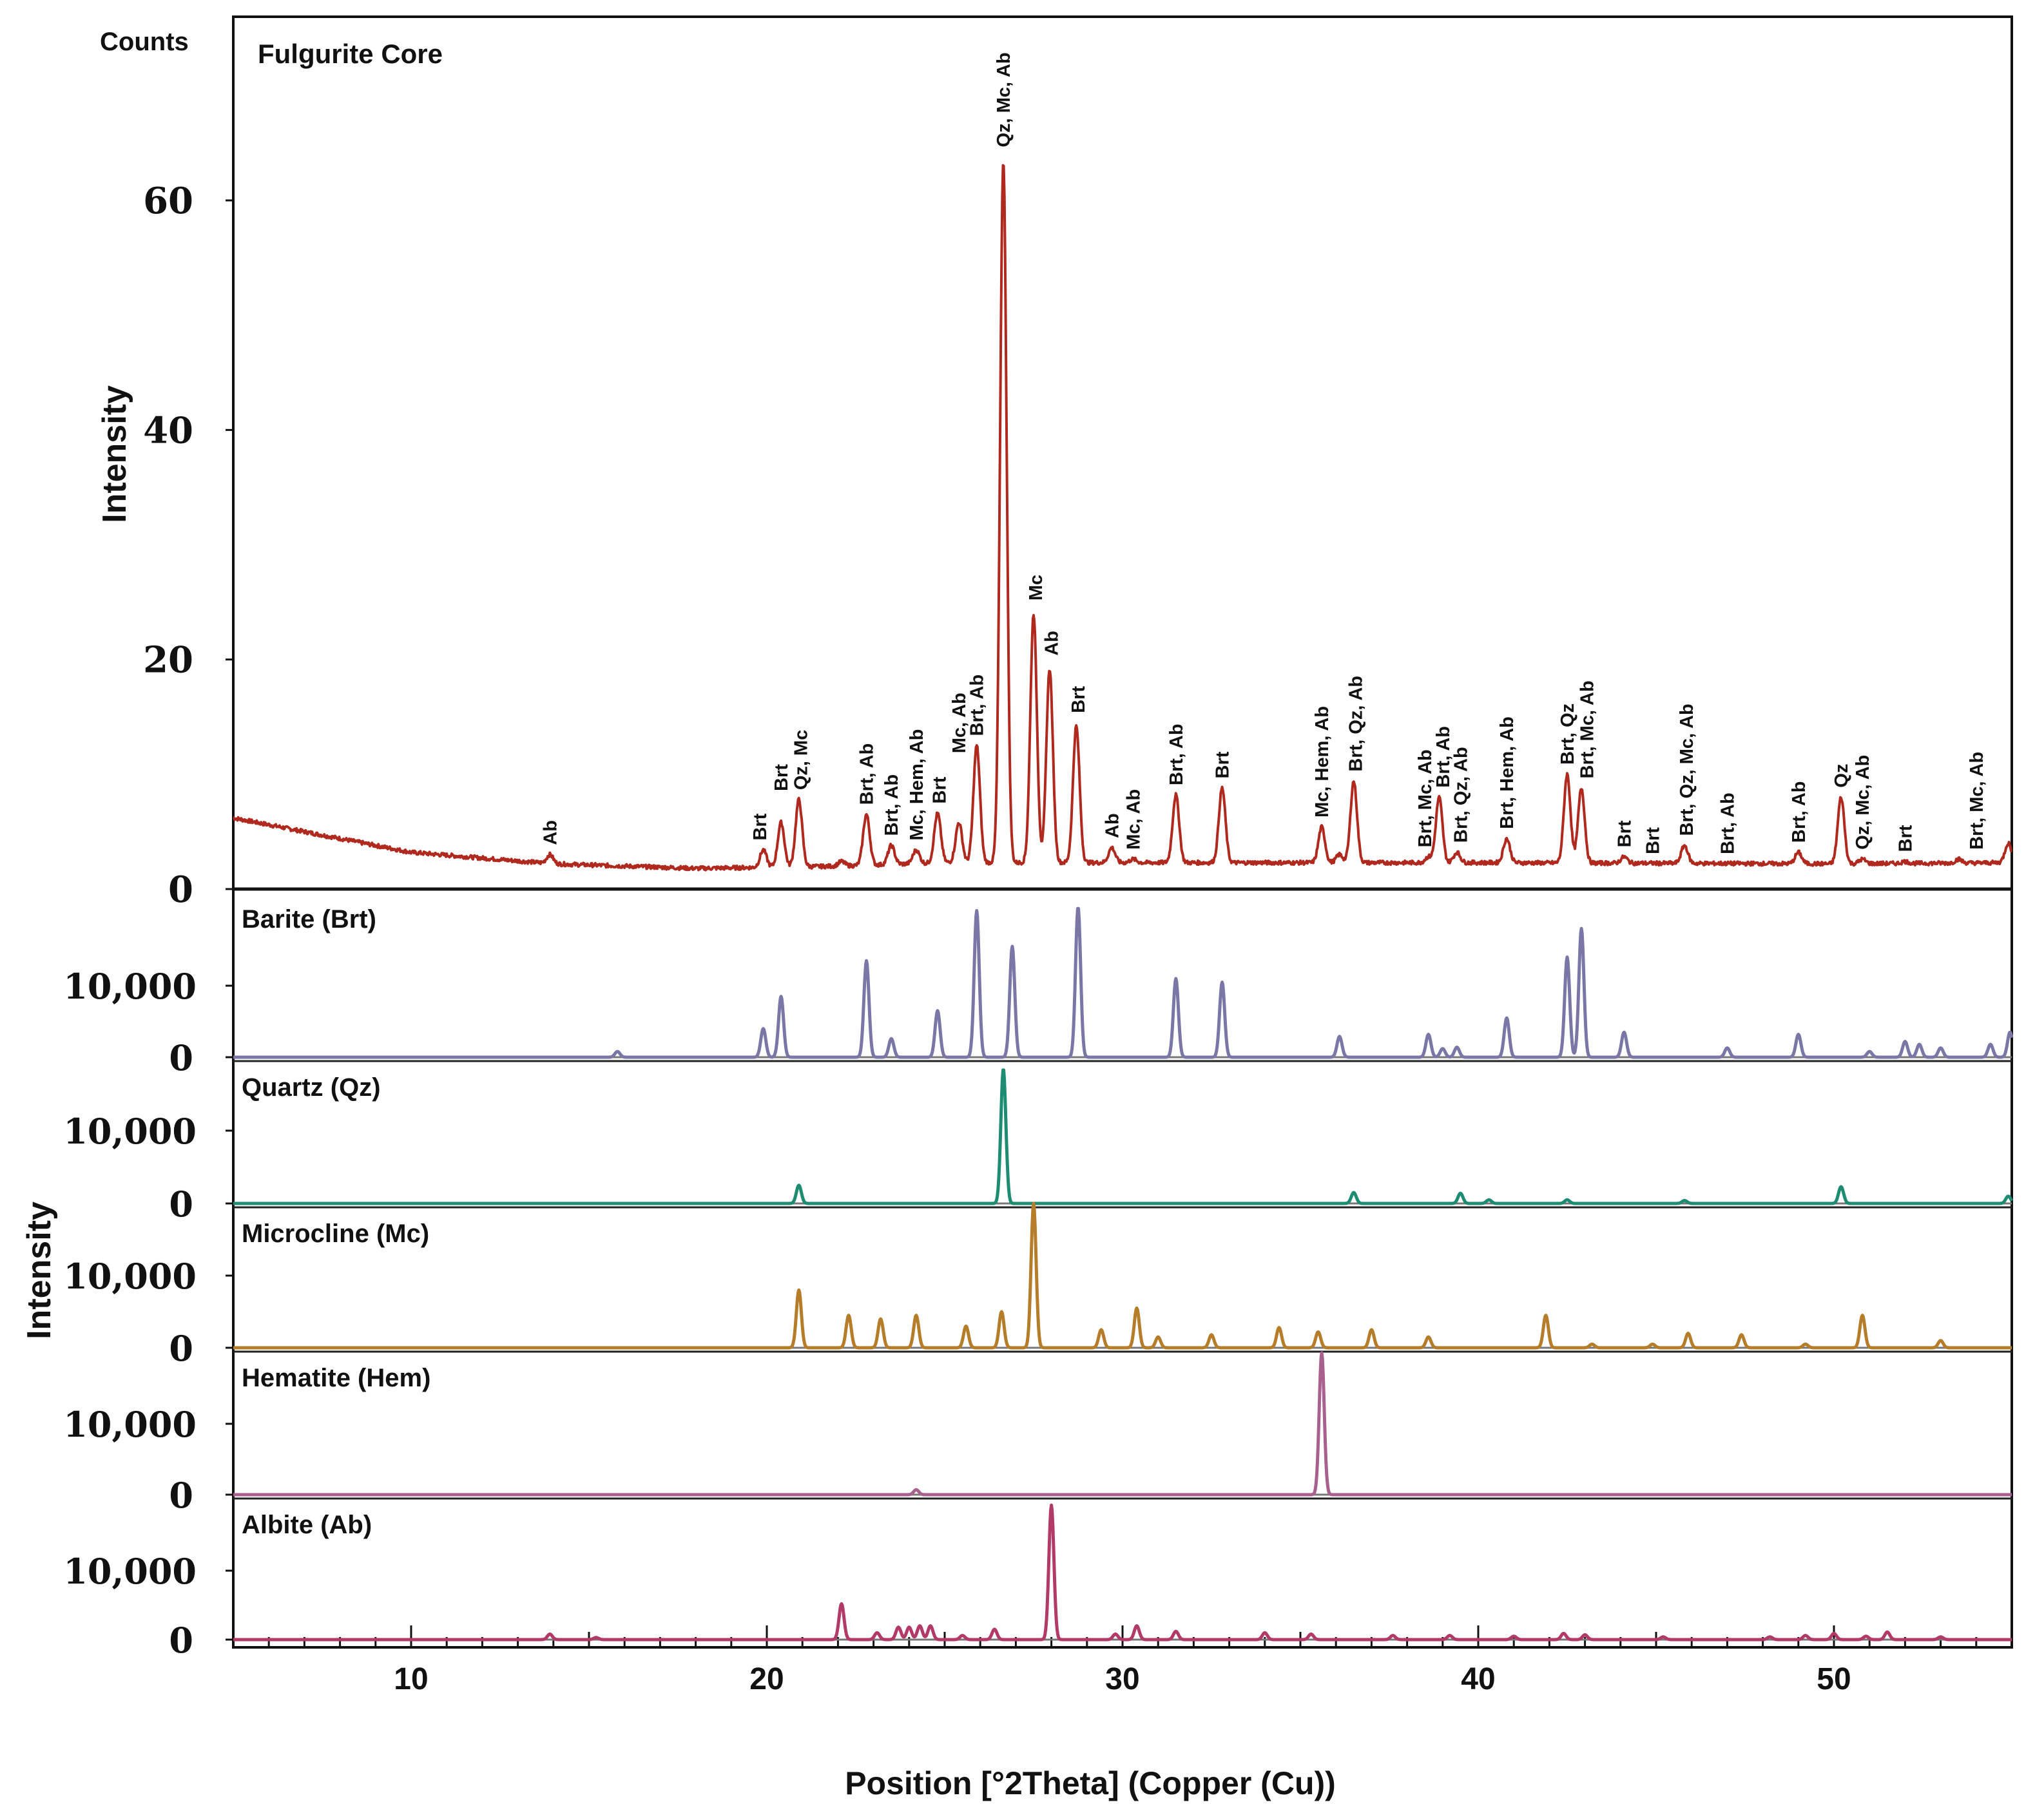  Describe the element at coordinates (1090, 1783) in the screenshot. I see `x-axis-label: Position [°2Theta] (Copper (Cu))` at that location.